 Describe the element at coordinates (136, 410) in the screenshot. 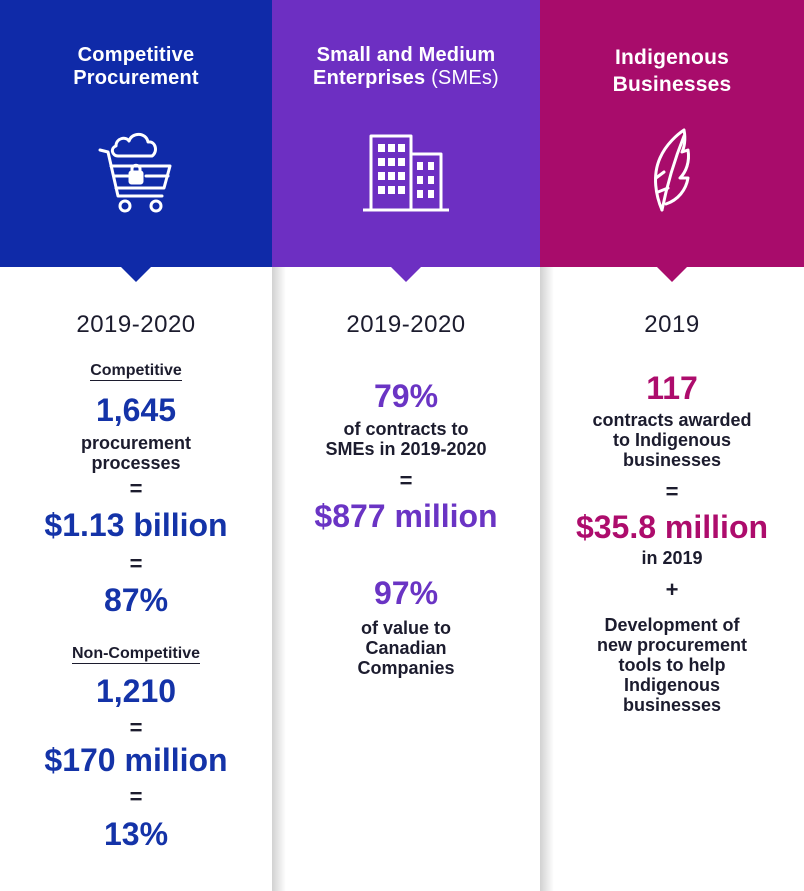

I see `competitive-count: 1,645` at that location.